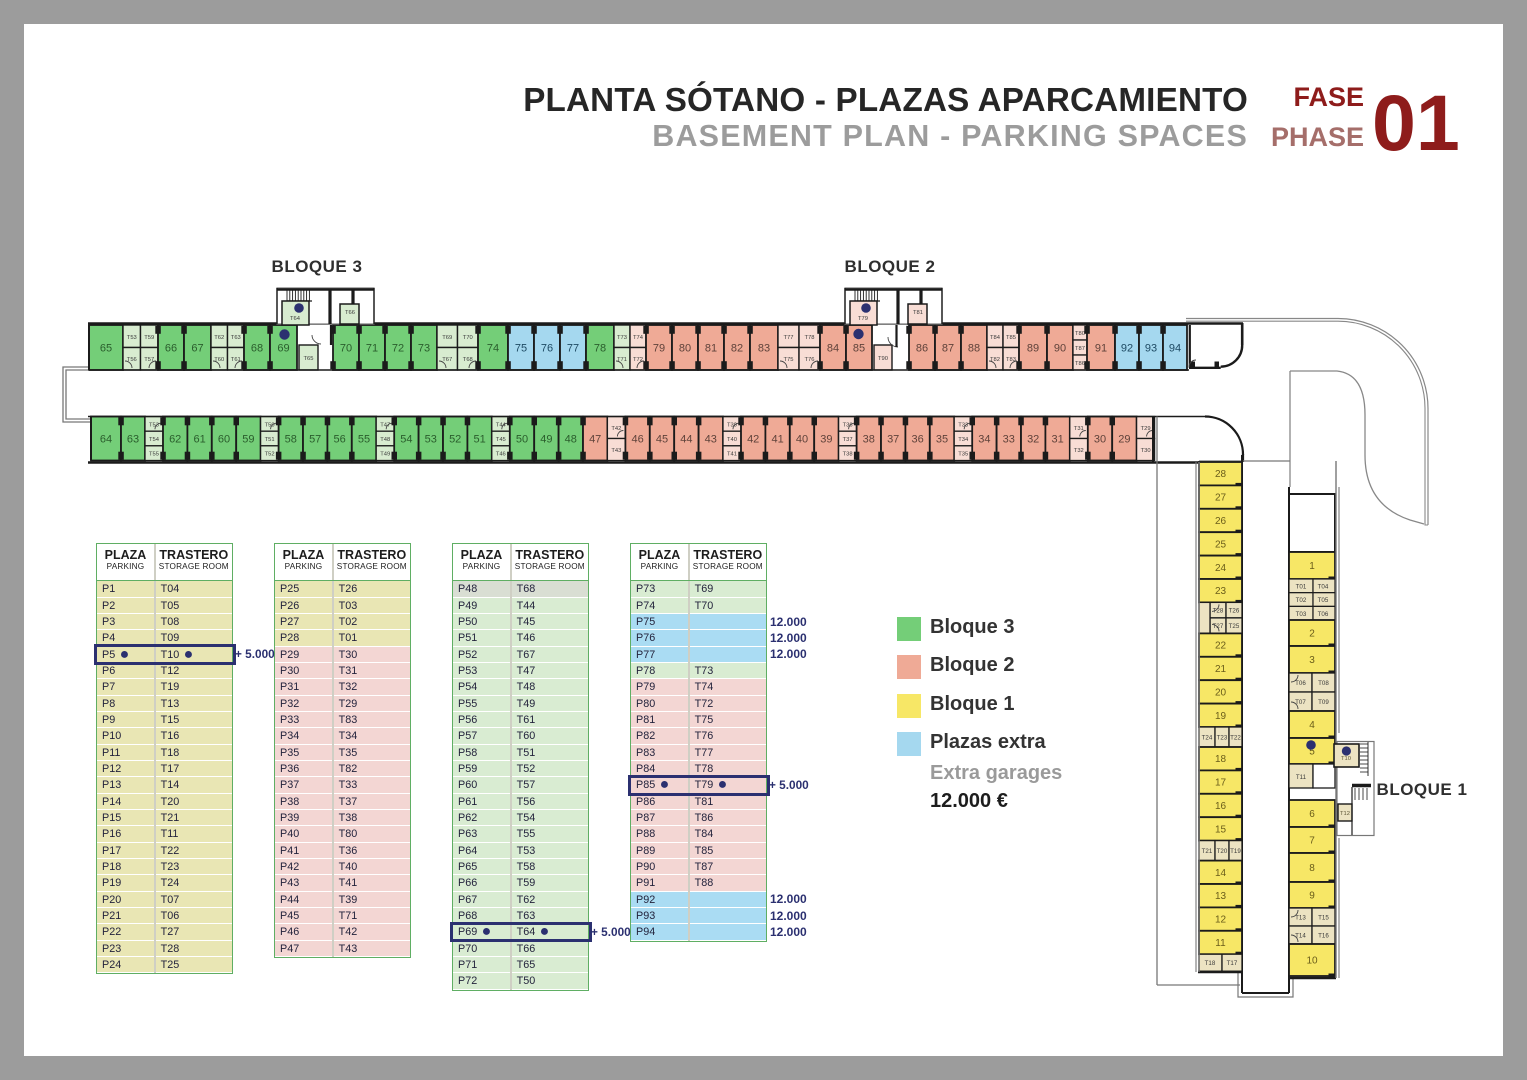 This screenshot has width=1527, height=1080. Describe the element at coordinates (291, 440) in the screenshot. I see `svg-text: 58` at that location.